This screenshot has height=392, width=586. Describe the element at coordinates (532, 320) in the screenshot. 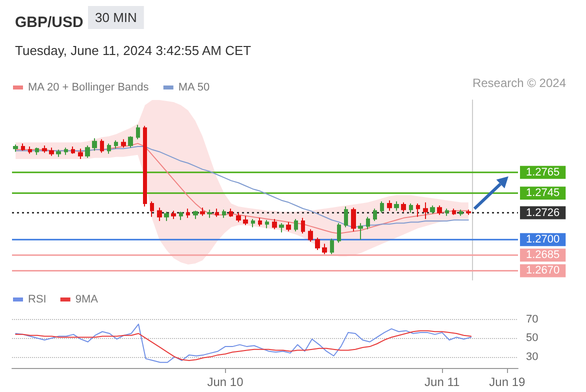

I see `y-tick-label: 70` at that location.